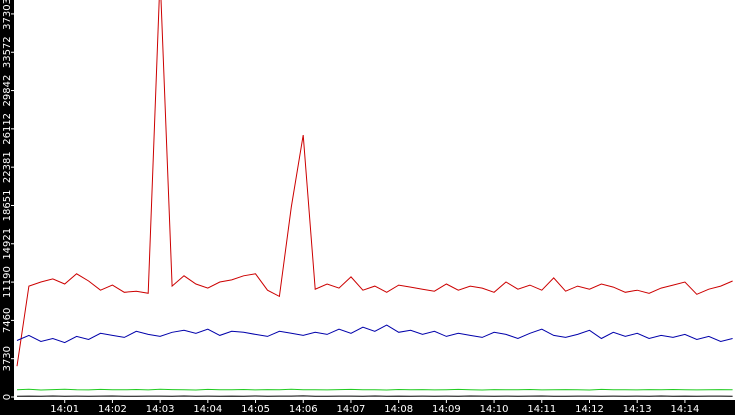 This screenshot has height=415, width=735. Describe the element at coordinates (7, 52) in the screenshot. I see `y-tick-label: 33572` at that location.